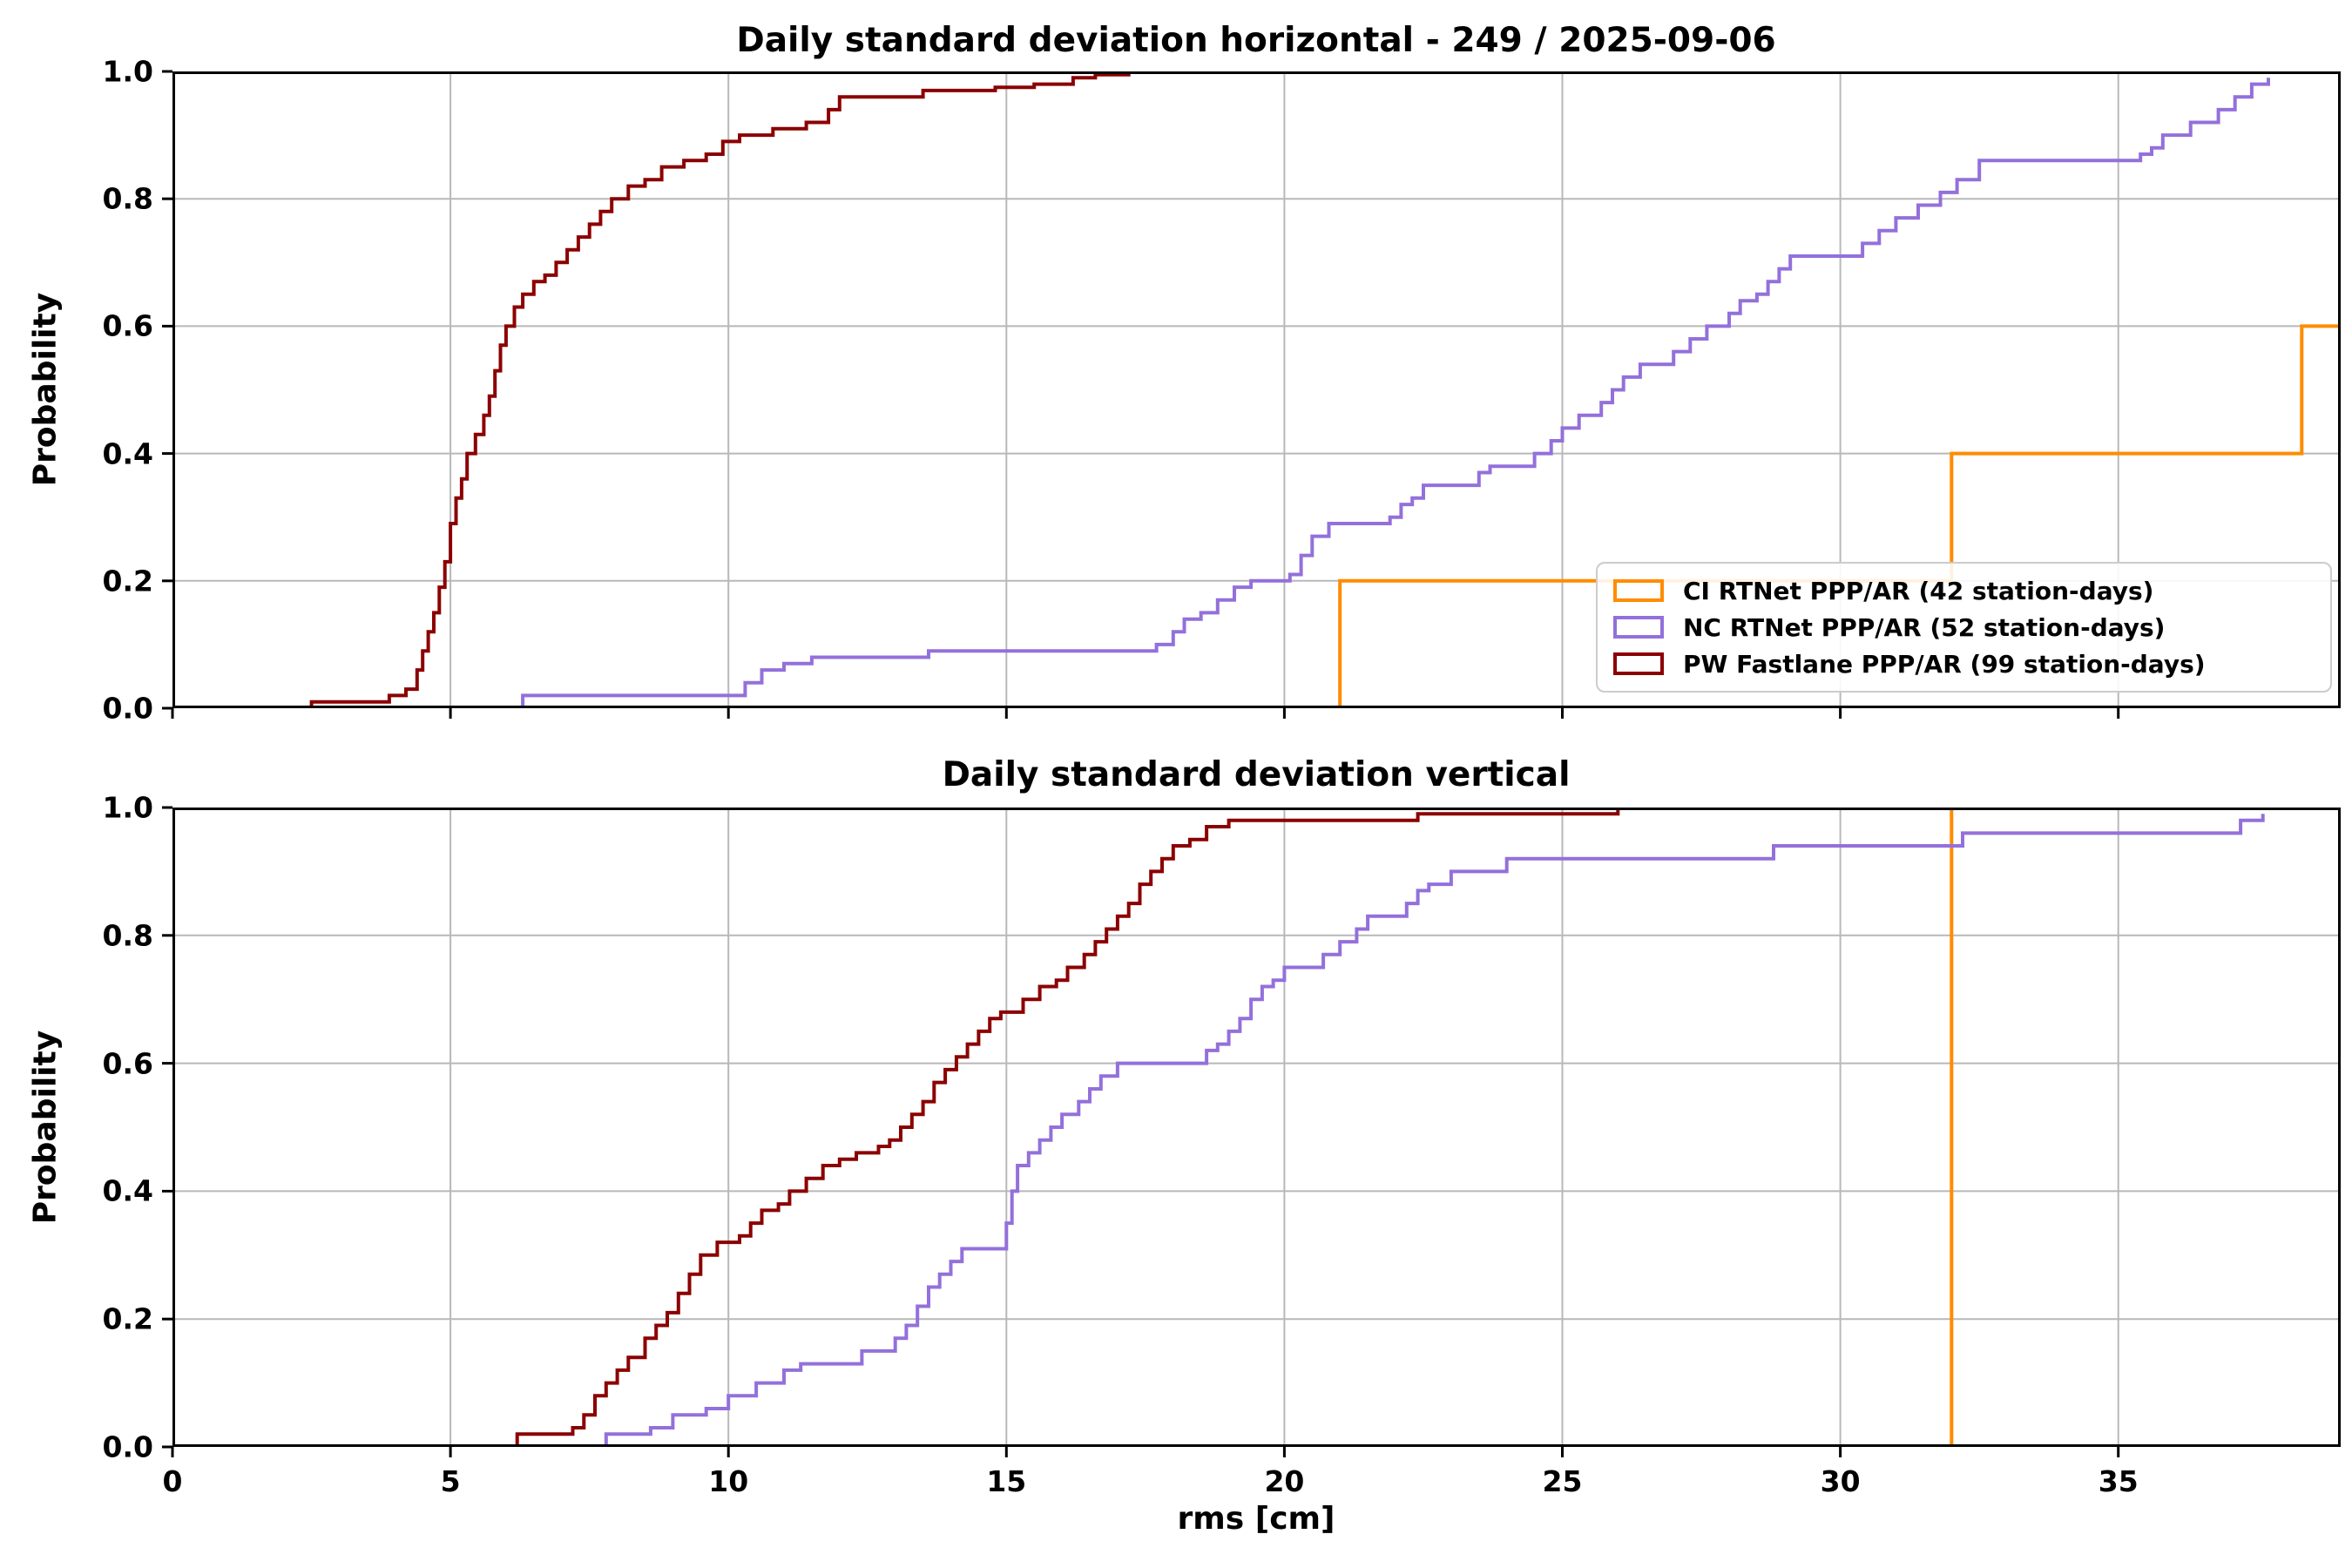 Image resolution: width=2352 pixels, height=1568 pixels. Describe the element at coordinates (450, 1481) in the screenshot. I see `x-tick-label: 5` at that location.